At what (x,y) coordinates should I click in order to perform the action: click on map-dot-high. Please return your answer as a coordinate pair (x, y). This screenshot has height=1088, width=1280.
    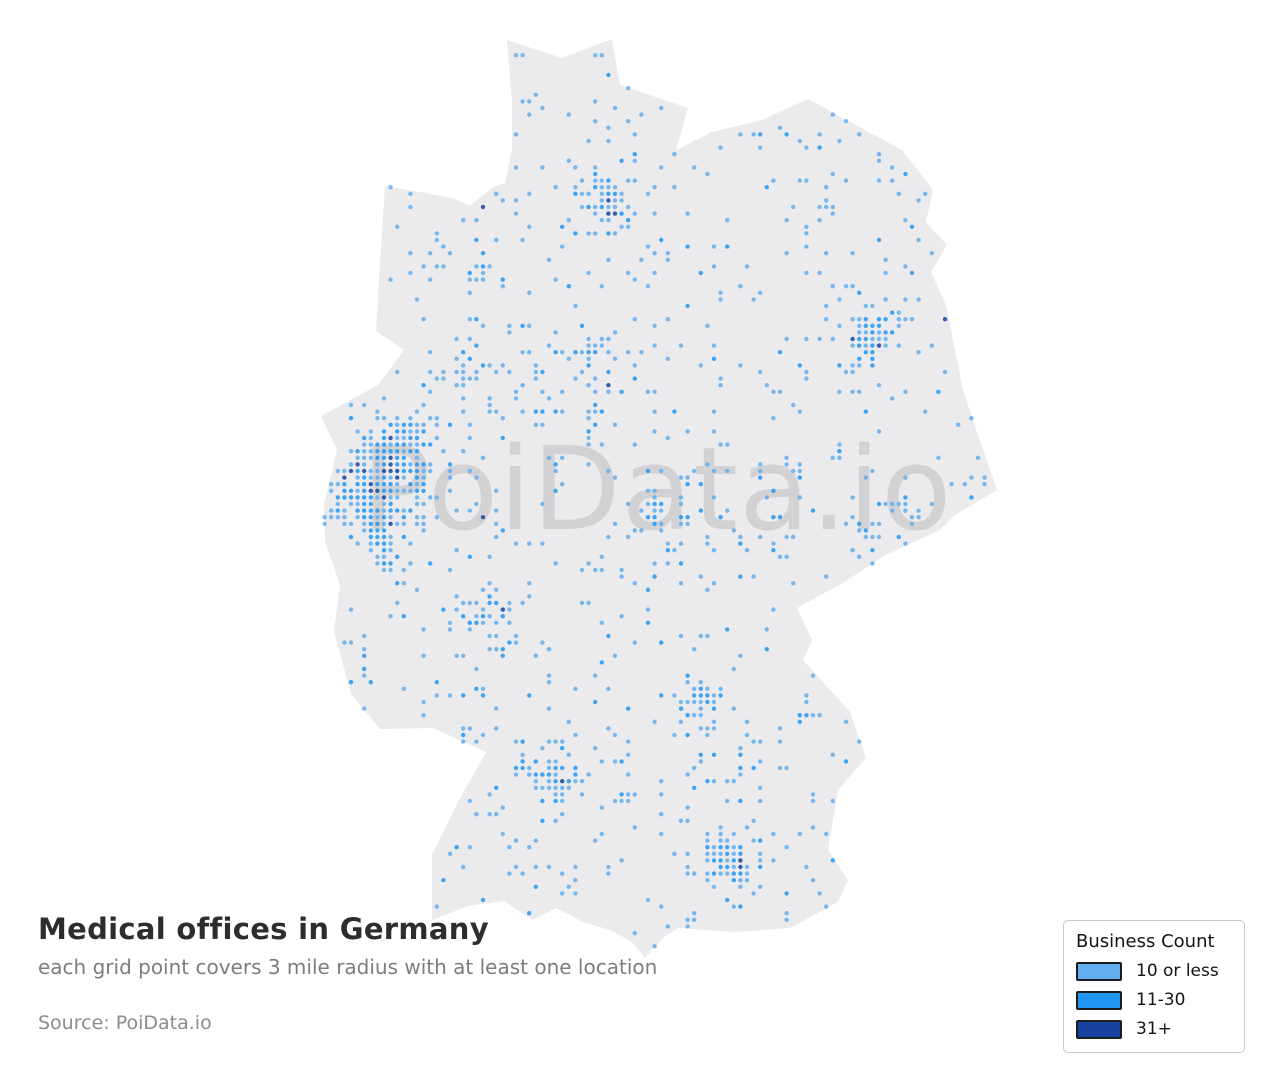
    Looking at the image, I should click on (370, 490).